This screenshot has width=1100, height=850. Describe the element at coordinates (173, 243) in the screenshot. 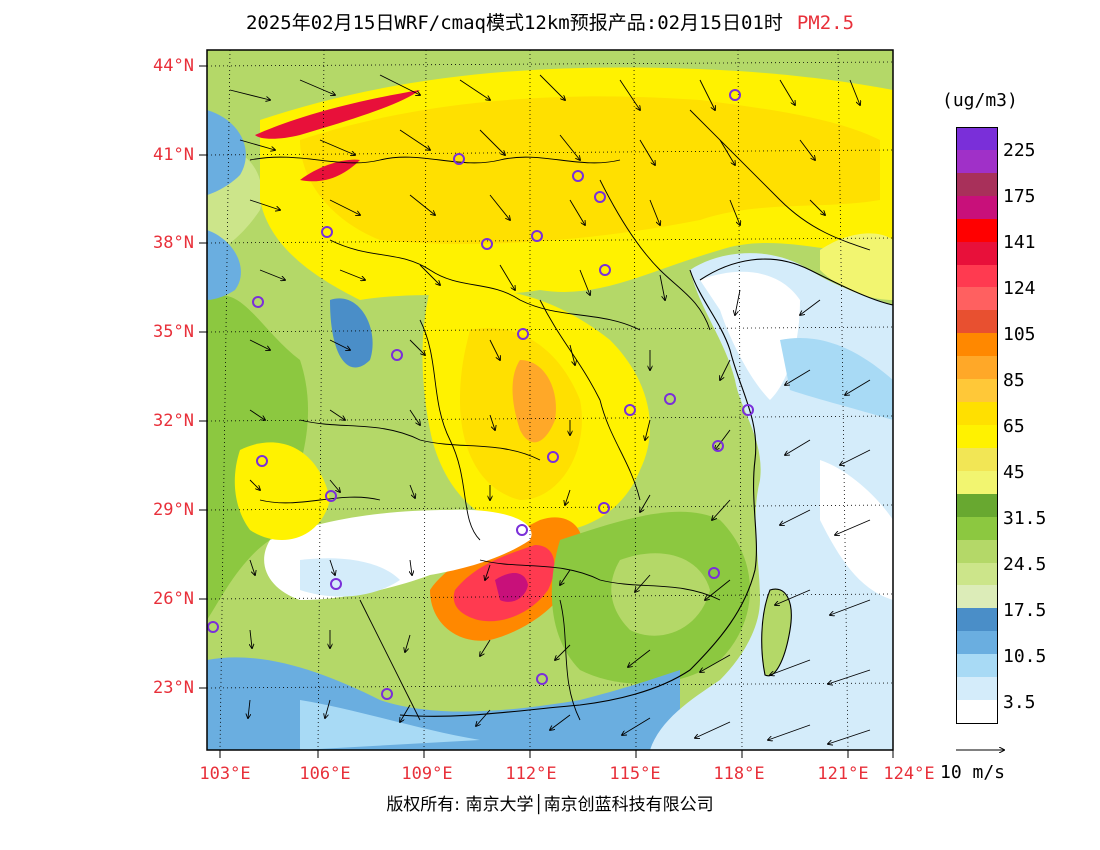

I see `lat-label: 38°N` at that location.